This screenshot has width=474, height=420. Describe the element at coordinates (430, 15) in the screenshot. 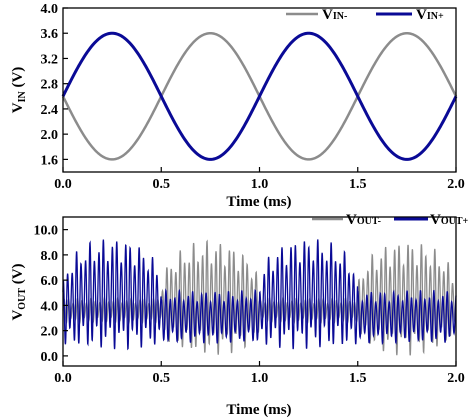

I see `vin-plus-legend-label: VIN+` at that location.